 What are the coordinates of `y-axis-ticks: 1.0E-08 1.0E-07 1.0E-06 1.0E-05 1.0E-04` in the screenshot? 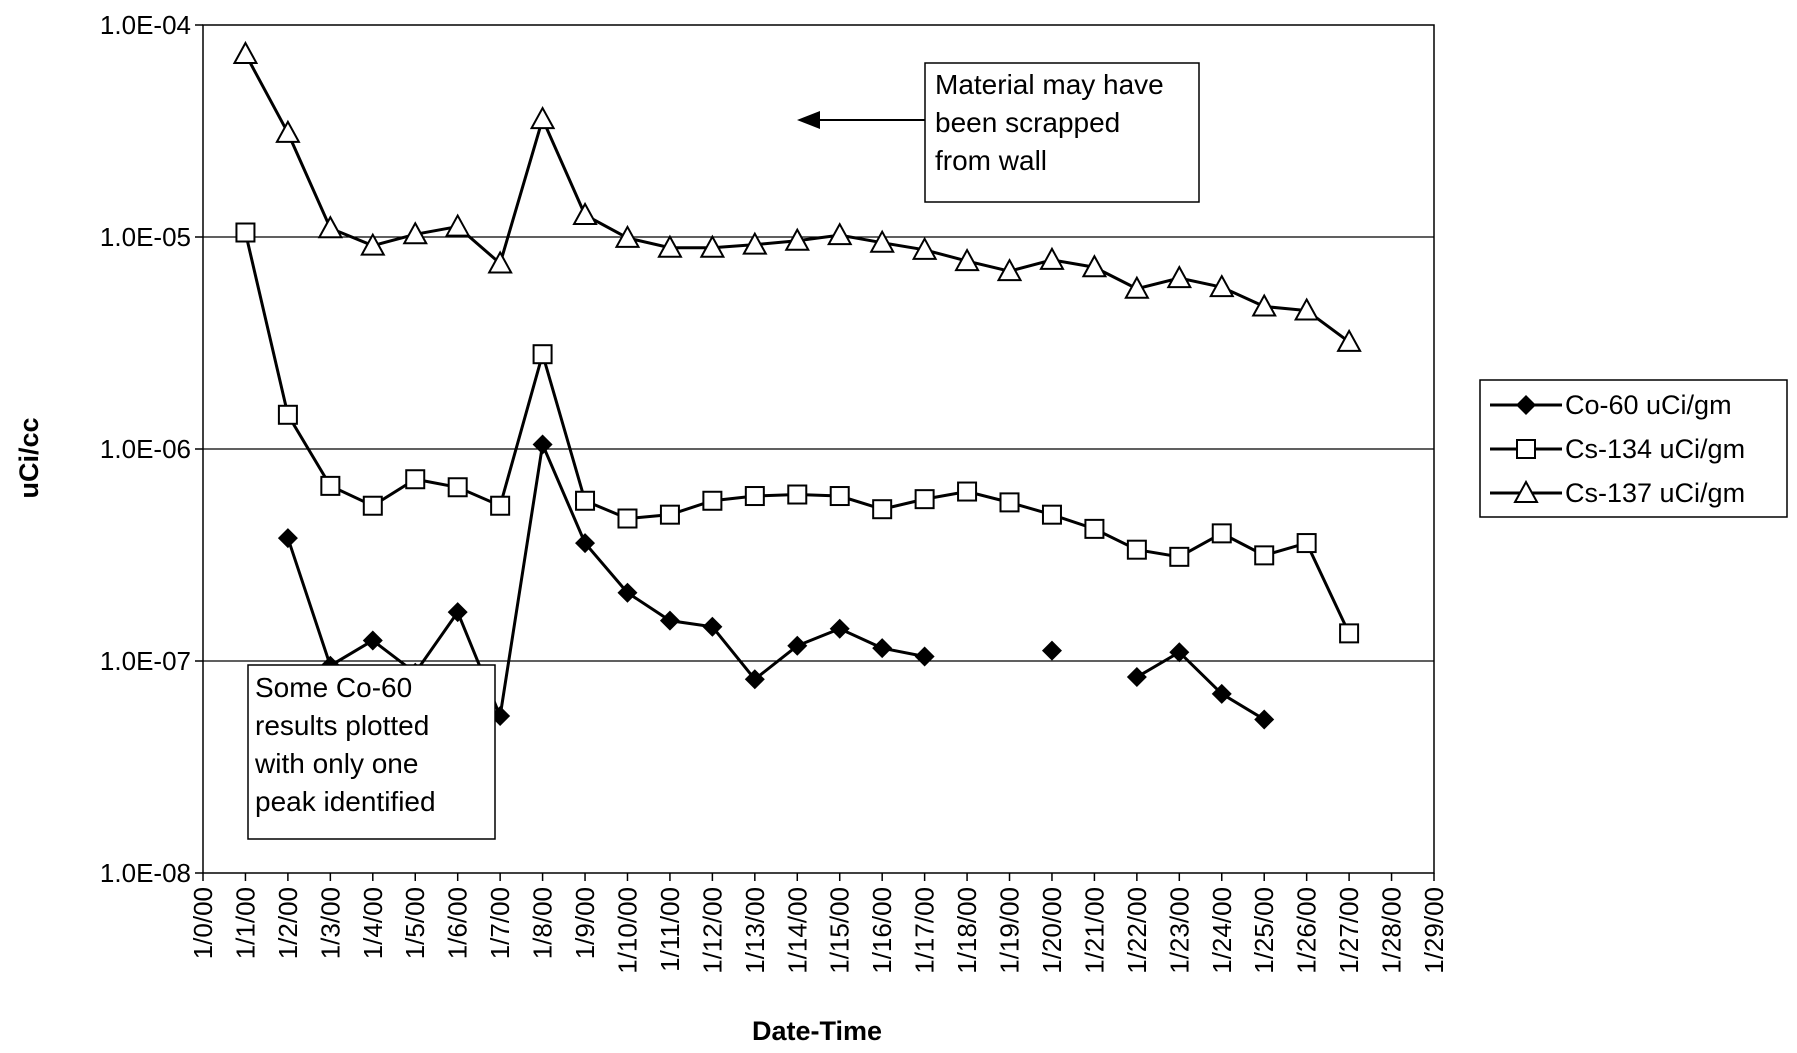 It's located at (151, 449).